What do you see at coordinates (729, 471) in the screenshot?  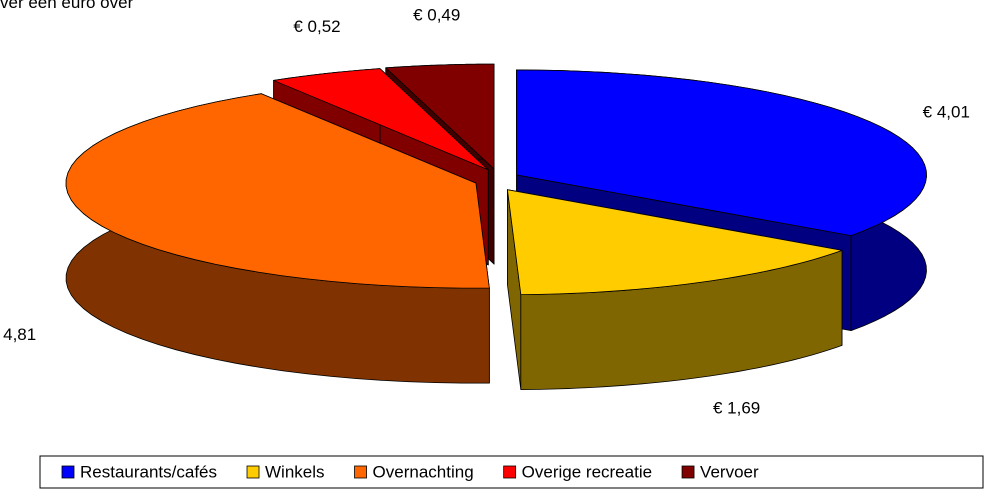 I see `legend-label: Vervoer` at bounding box center [729, 471].